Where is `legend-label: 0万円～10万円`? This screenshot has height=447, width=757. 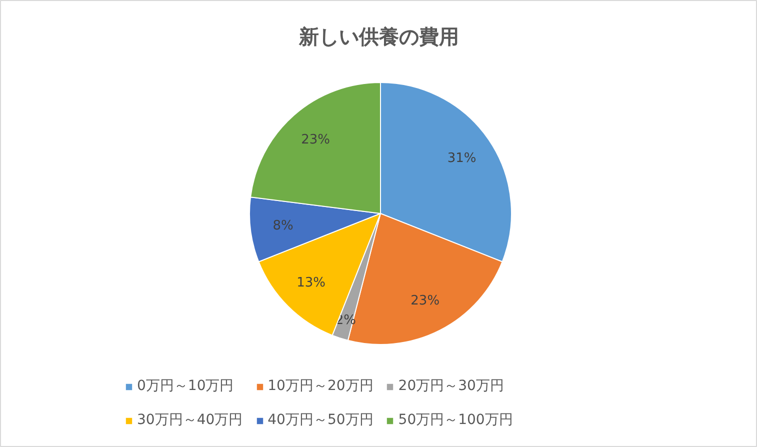
legend-label: 0万円～10万円 is located at coordinates (185, 386).